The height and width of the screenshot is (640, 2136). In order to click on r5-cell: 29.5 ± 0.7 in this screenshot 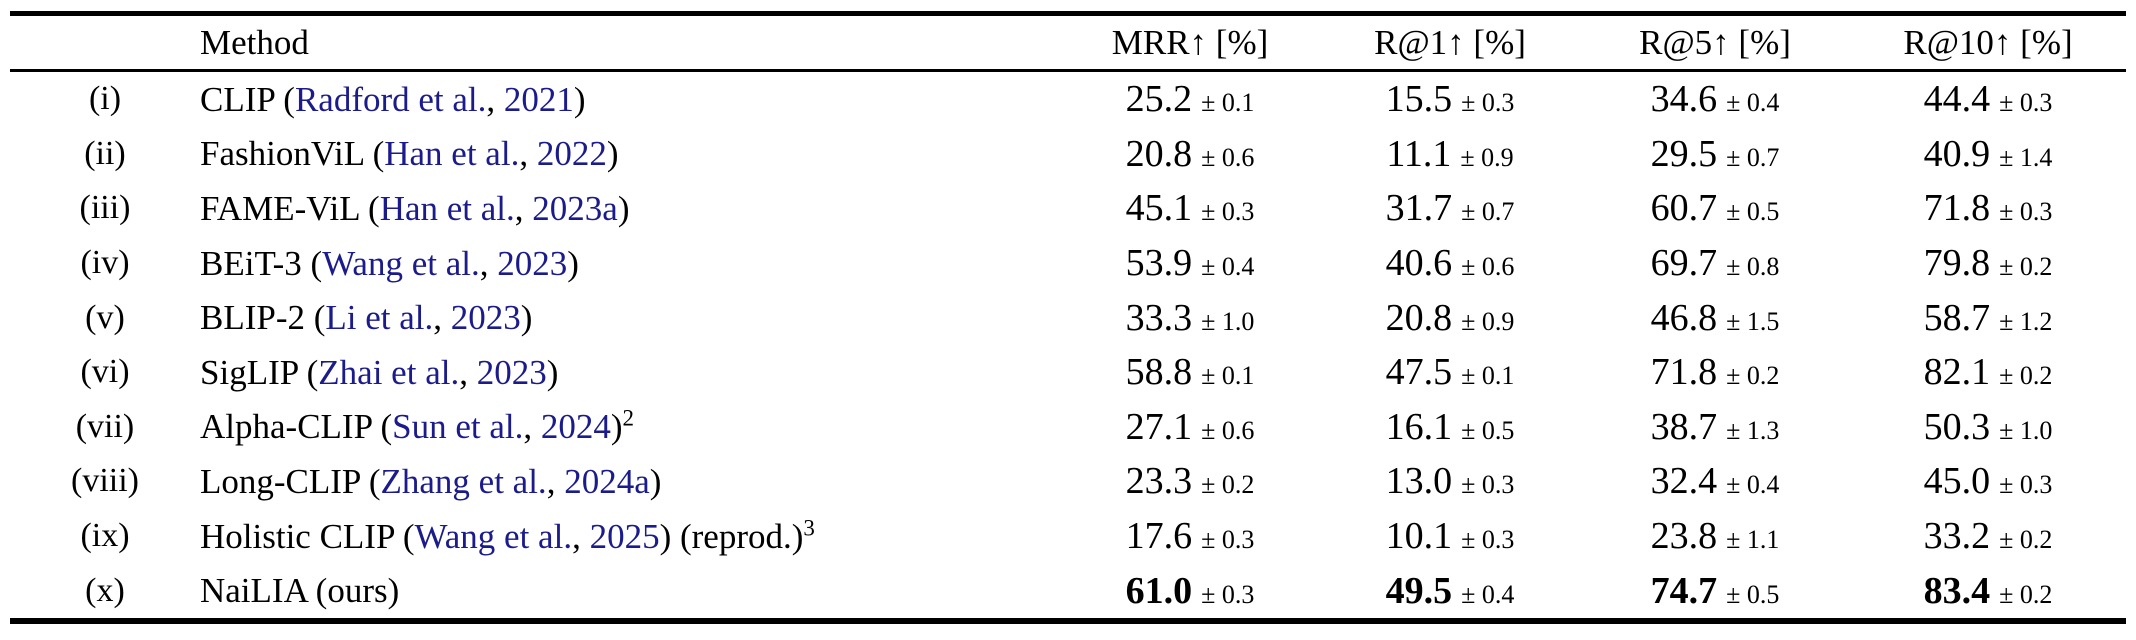, I will do `click(1715, 154)`.